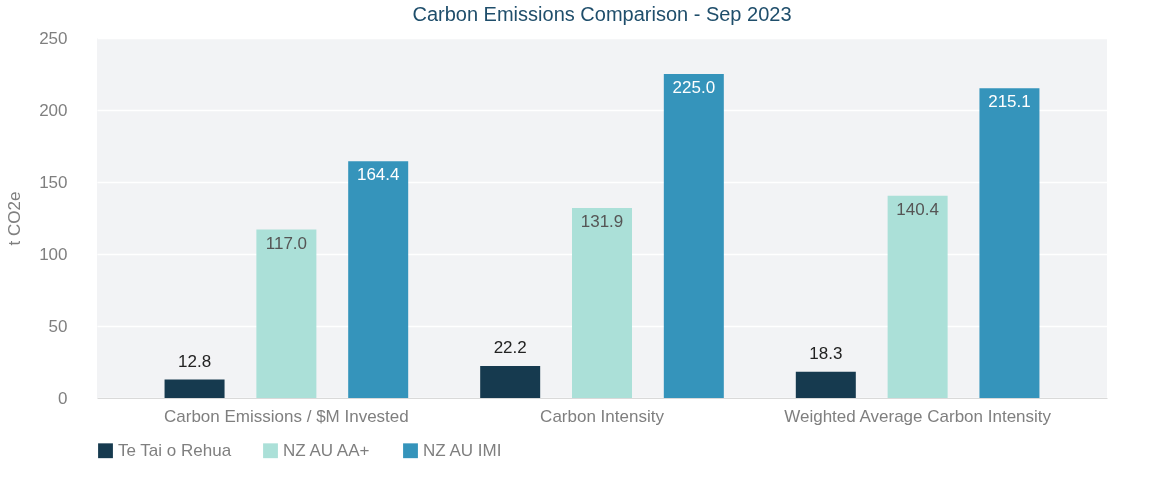 This screenshot has height=494, width=1176. Describe the element at coordinates (53, 110) in the screenshot. I see `y-tick-label: 200` at that location.